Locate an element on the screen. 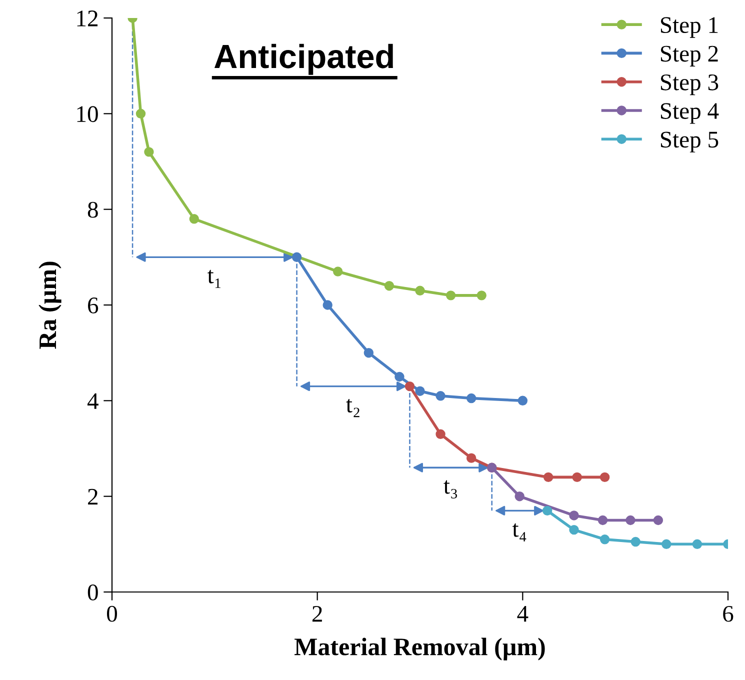 This screenshot has width=745, height=680. y-axis-title: Ra (µm) is located at coordinates (50, 305).